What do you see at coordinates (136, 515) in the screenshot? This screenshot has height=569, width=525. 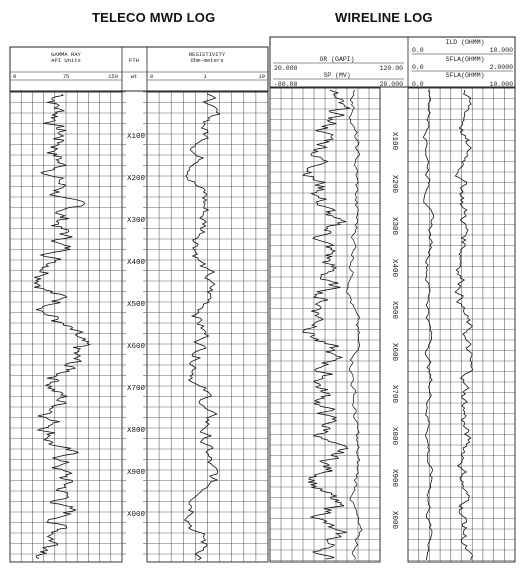 I see `teleco-depth-x000: X000` at bounding box center [136, 515].